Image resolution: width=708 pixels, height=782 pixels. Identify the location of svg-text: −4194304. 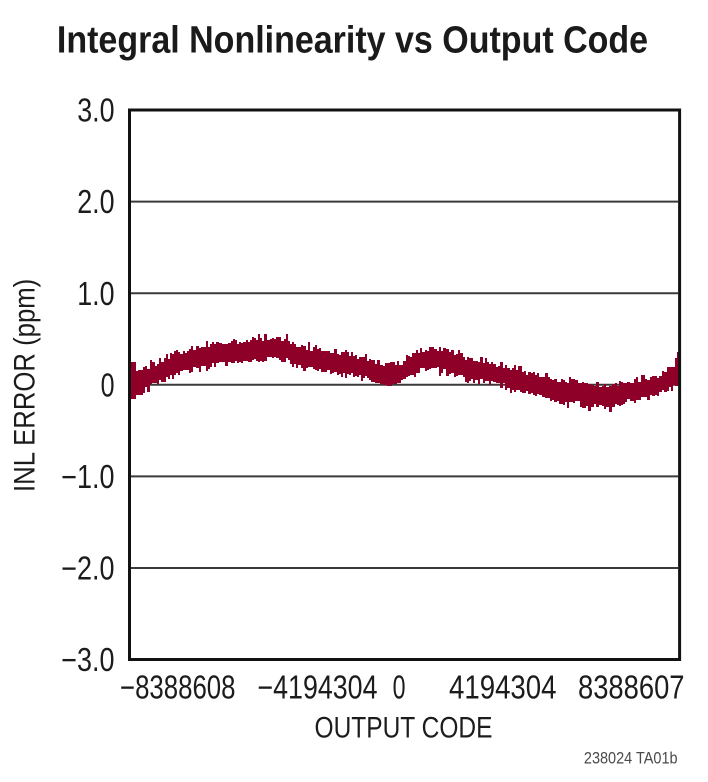
(318, 687).